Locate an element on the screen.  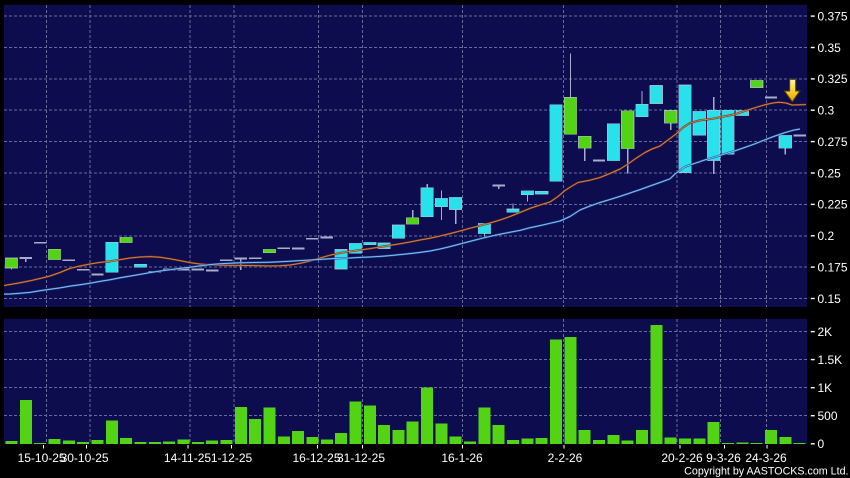
svg-text: Copyright by AASTOCKS.com Ltd. is located at coordinates (766, 472).